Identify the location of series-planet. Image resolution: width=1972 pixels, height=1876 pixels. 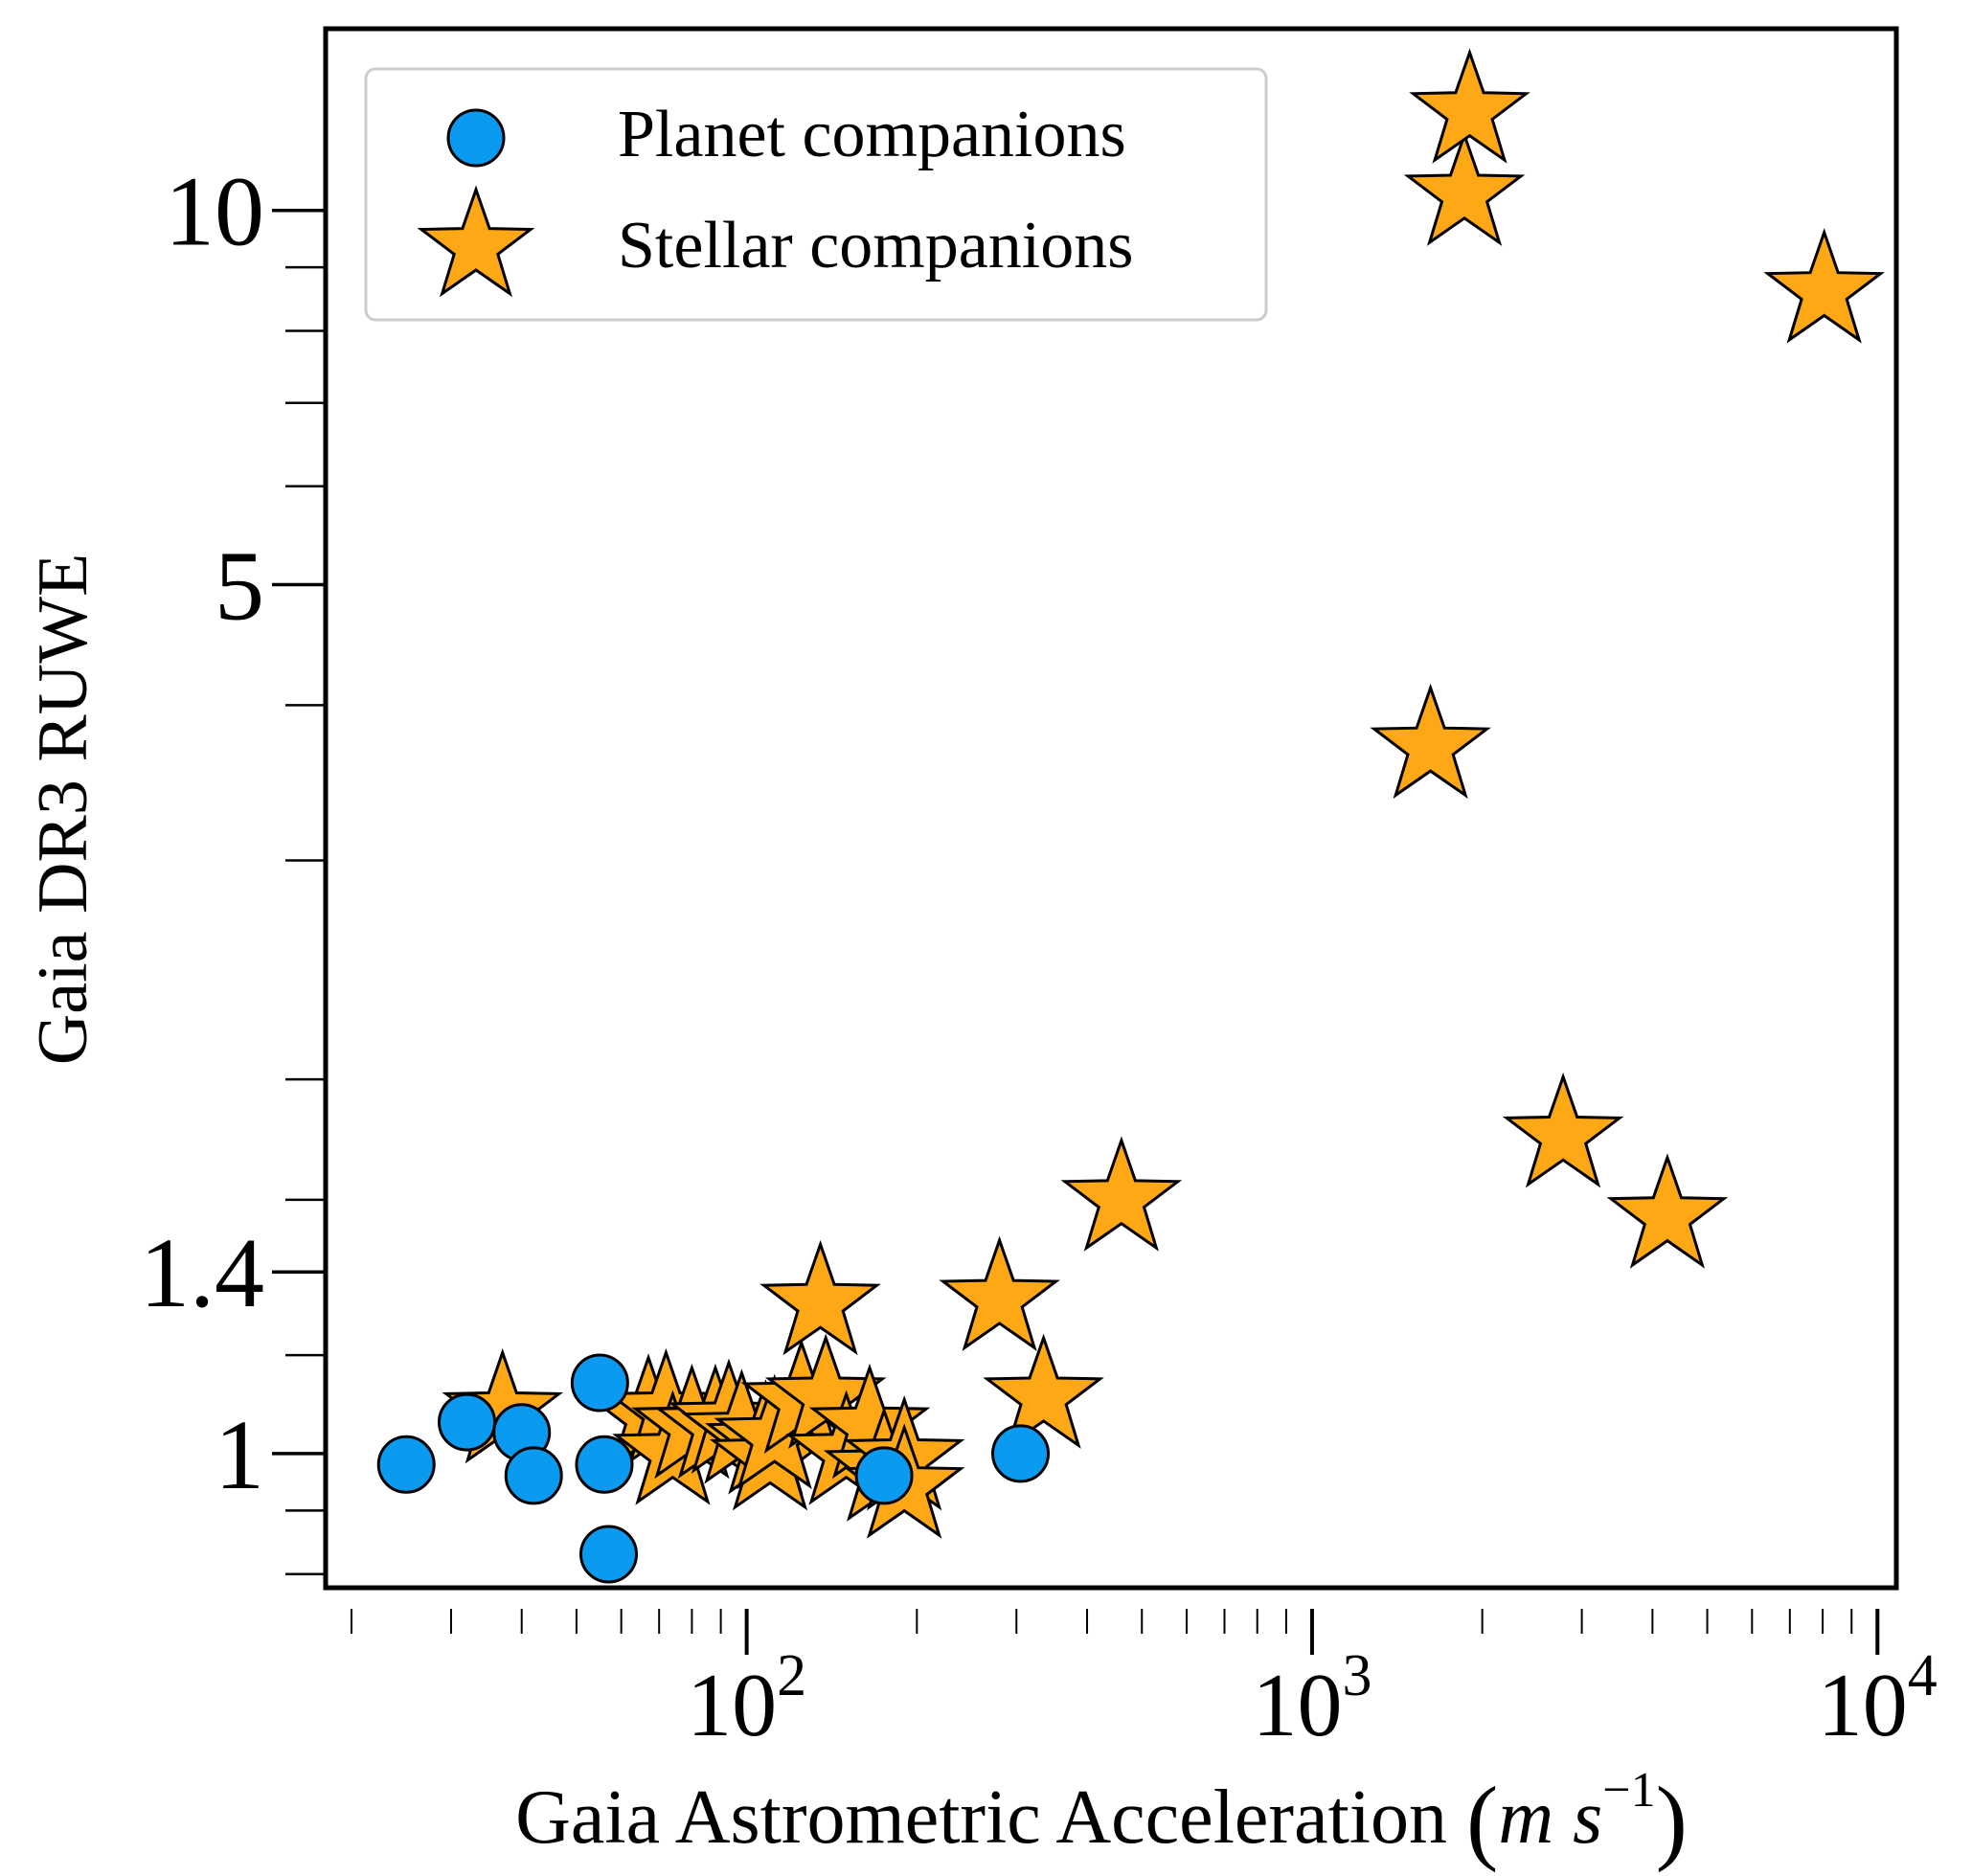
(713, 1468).